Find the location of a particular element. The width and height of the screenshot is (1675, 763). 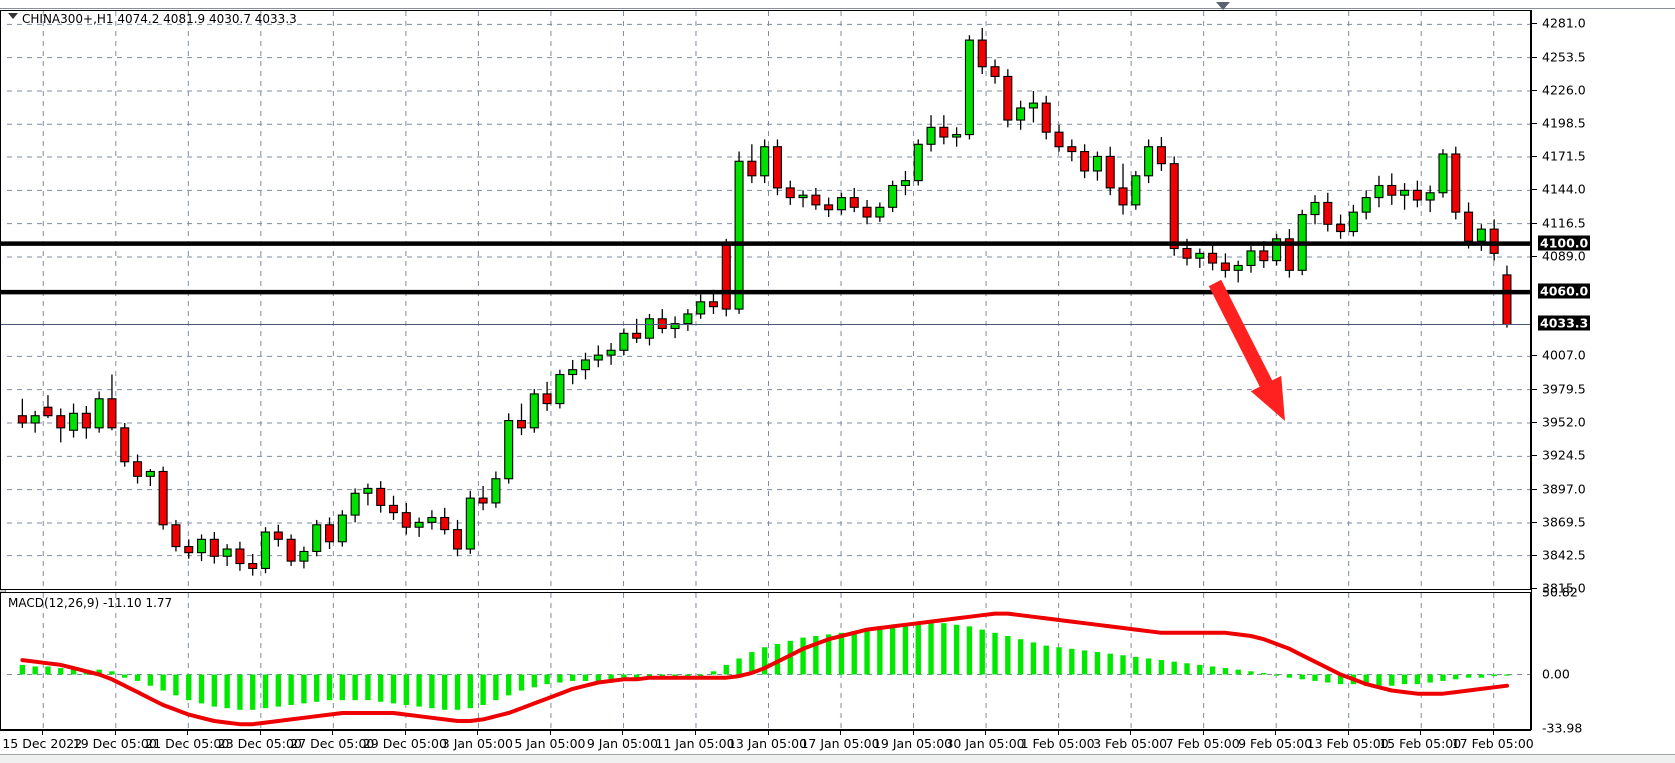

last-price-label: 4033.3 is located at coordinates (1564, 323).